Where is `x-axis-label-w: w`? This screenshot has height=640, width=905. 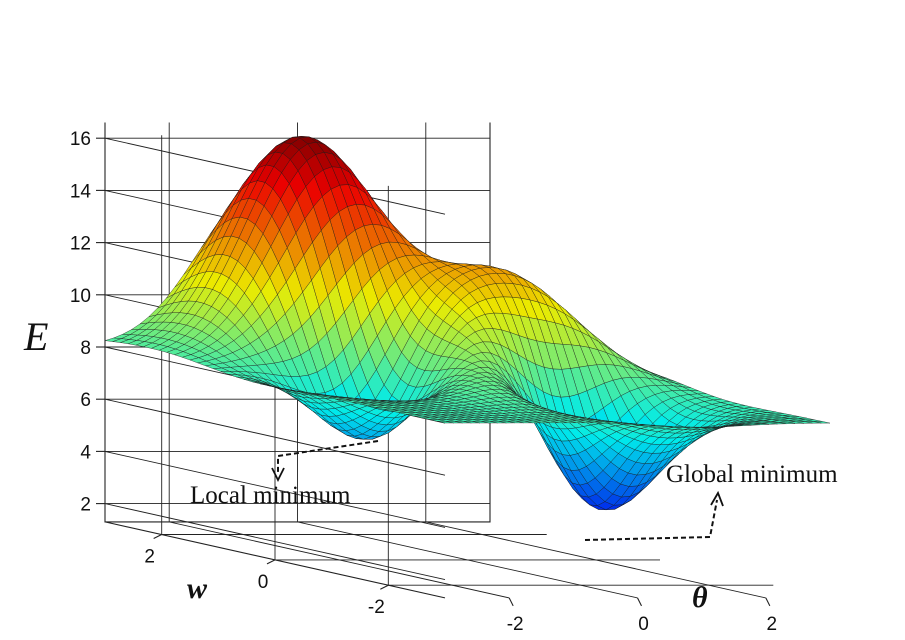 x-axis-label-w: w is located at coordinates (197, 588).